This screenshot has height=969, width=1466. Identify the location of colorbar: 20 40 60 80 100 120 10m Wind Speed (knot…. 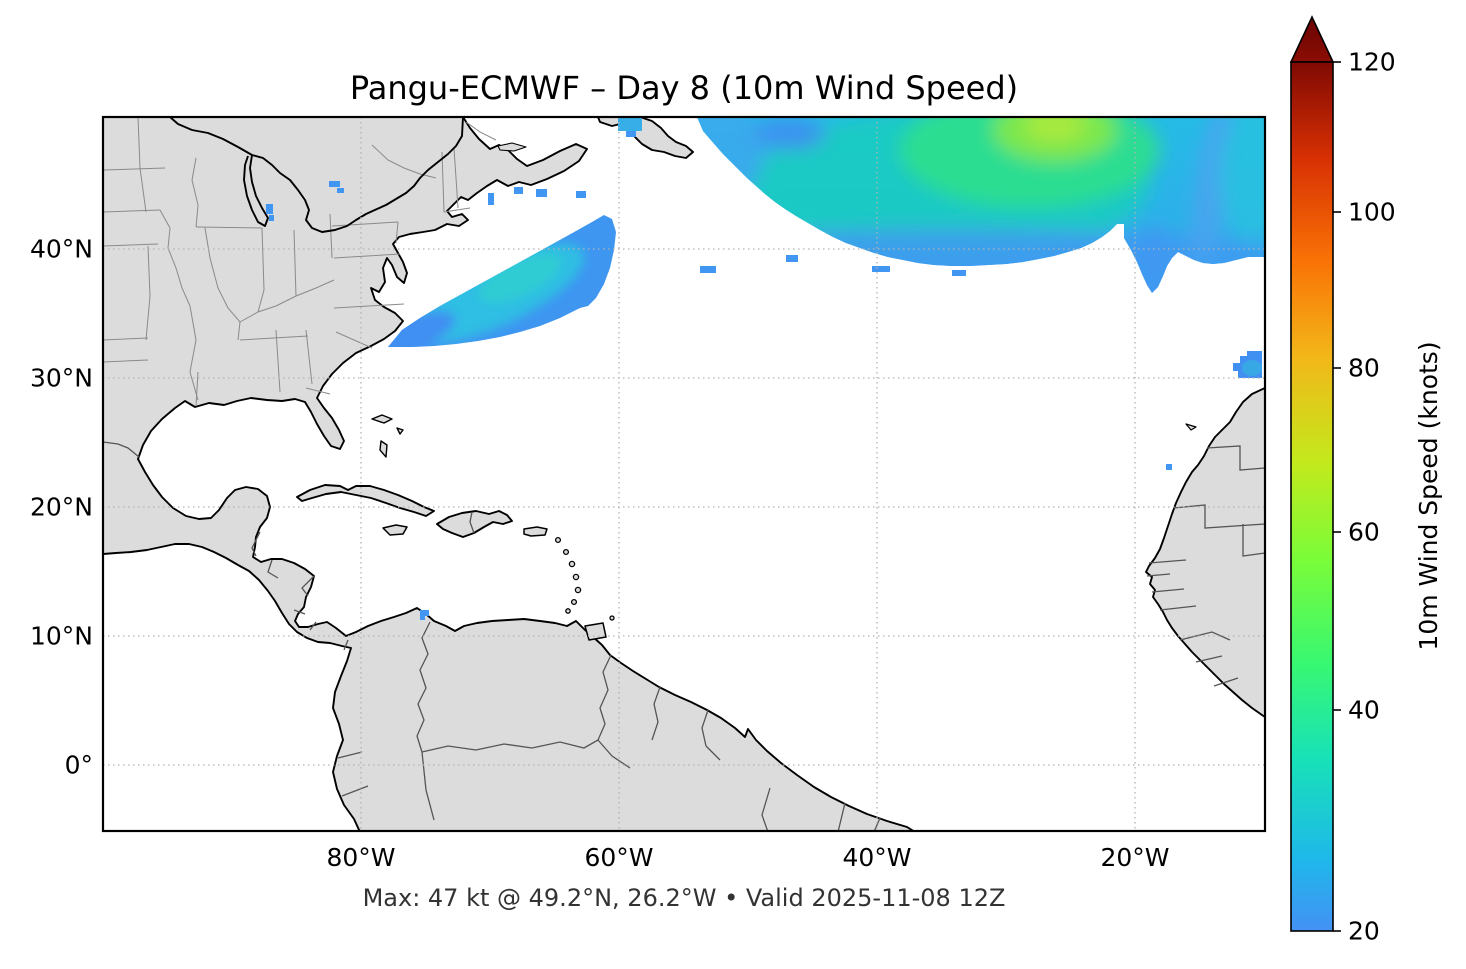
(1366, 480).